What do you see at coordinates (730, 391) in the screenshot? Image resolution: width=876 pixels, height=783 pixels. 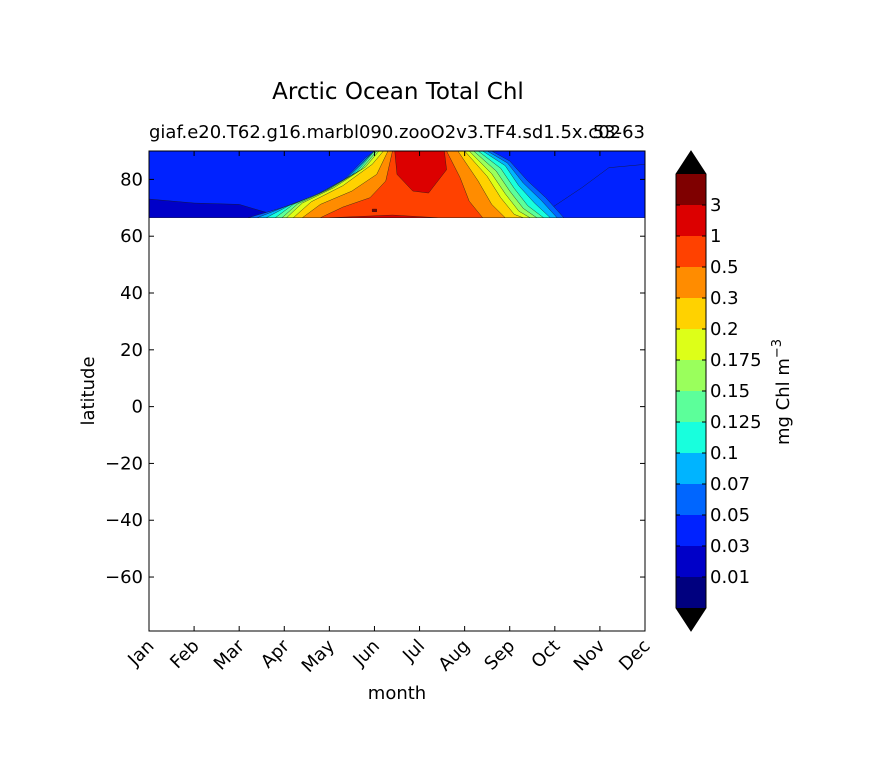 I see `colorbar-tick-label: 0.15` at bounding box center [730, 391].